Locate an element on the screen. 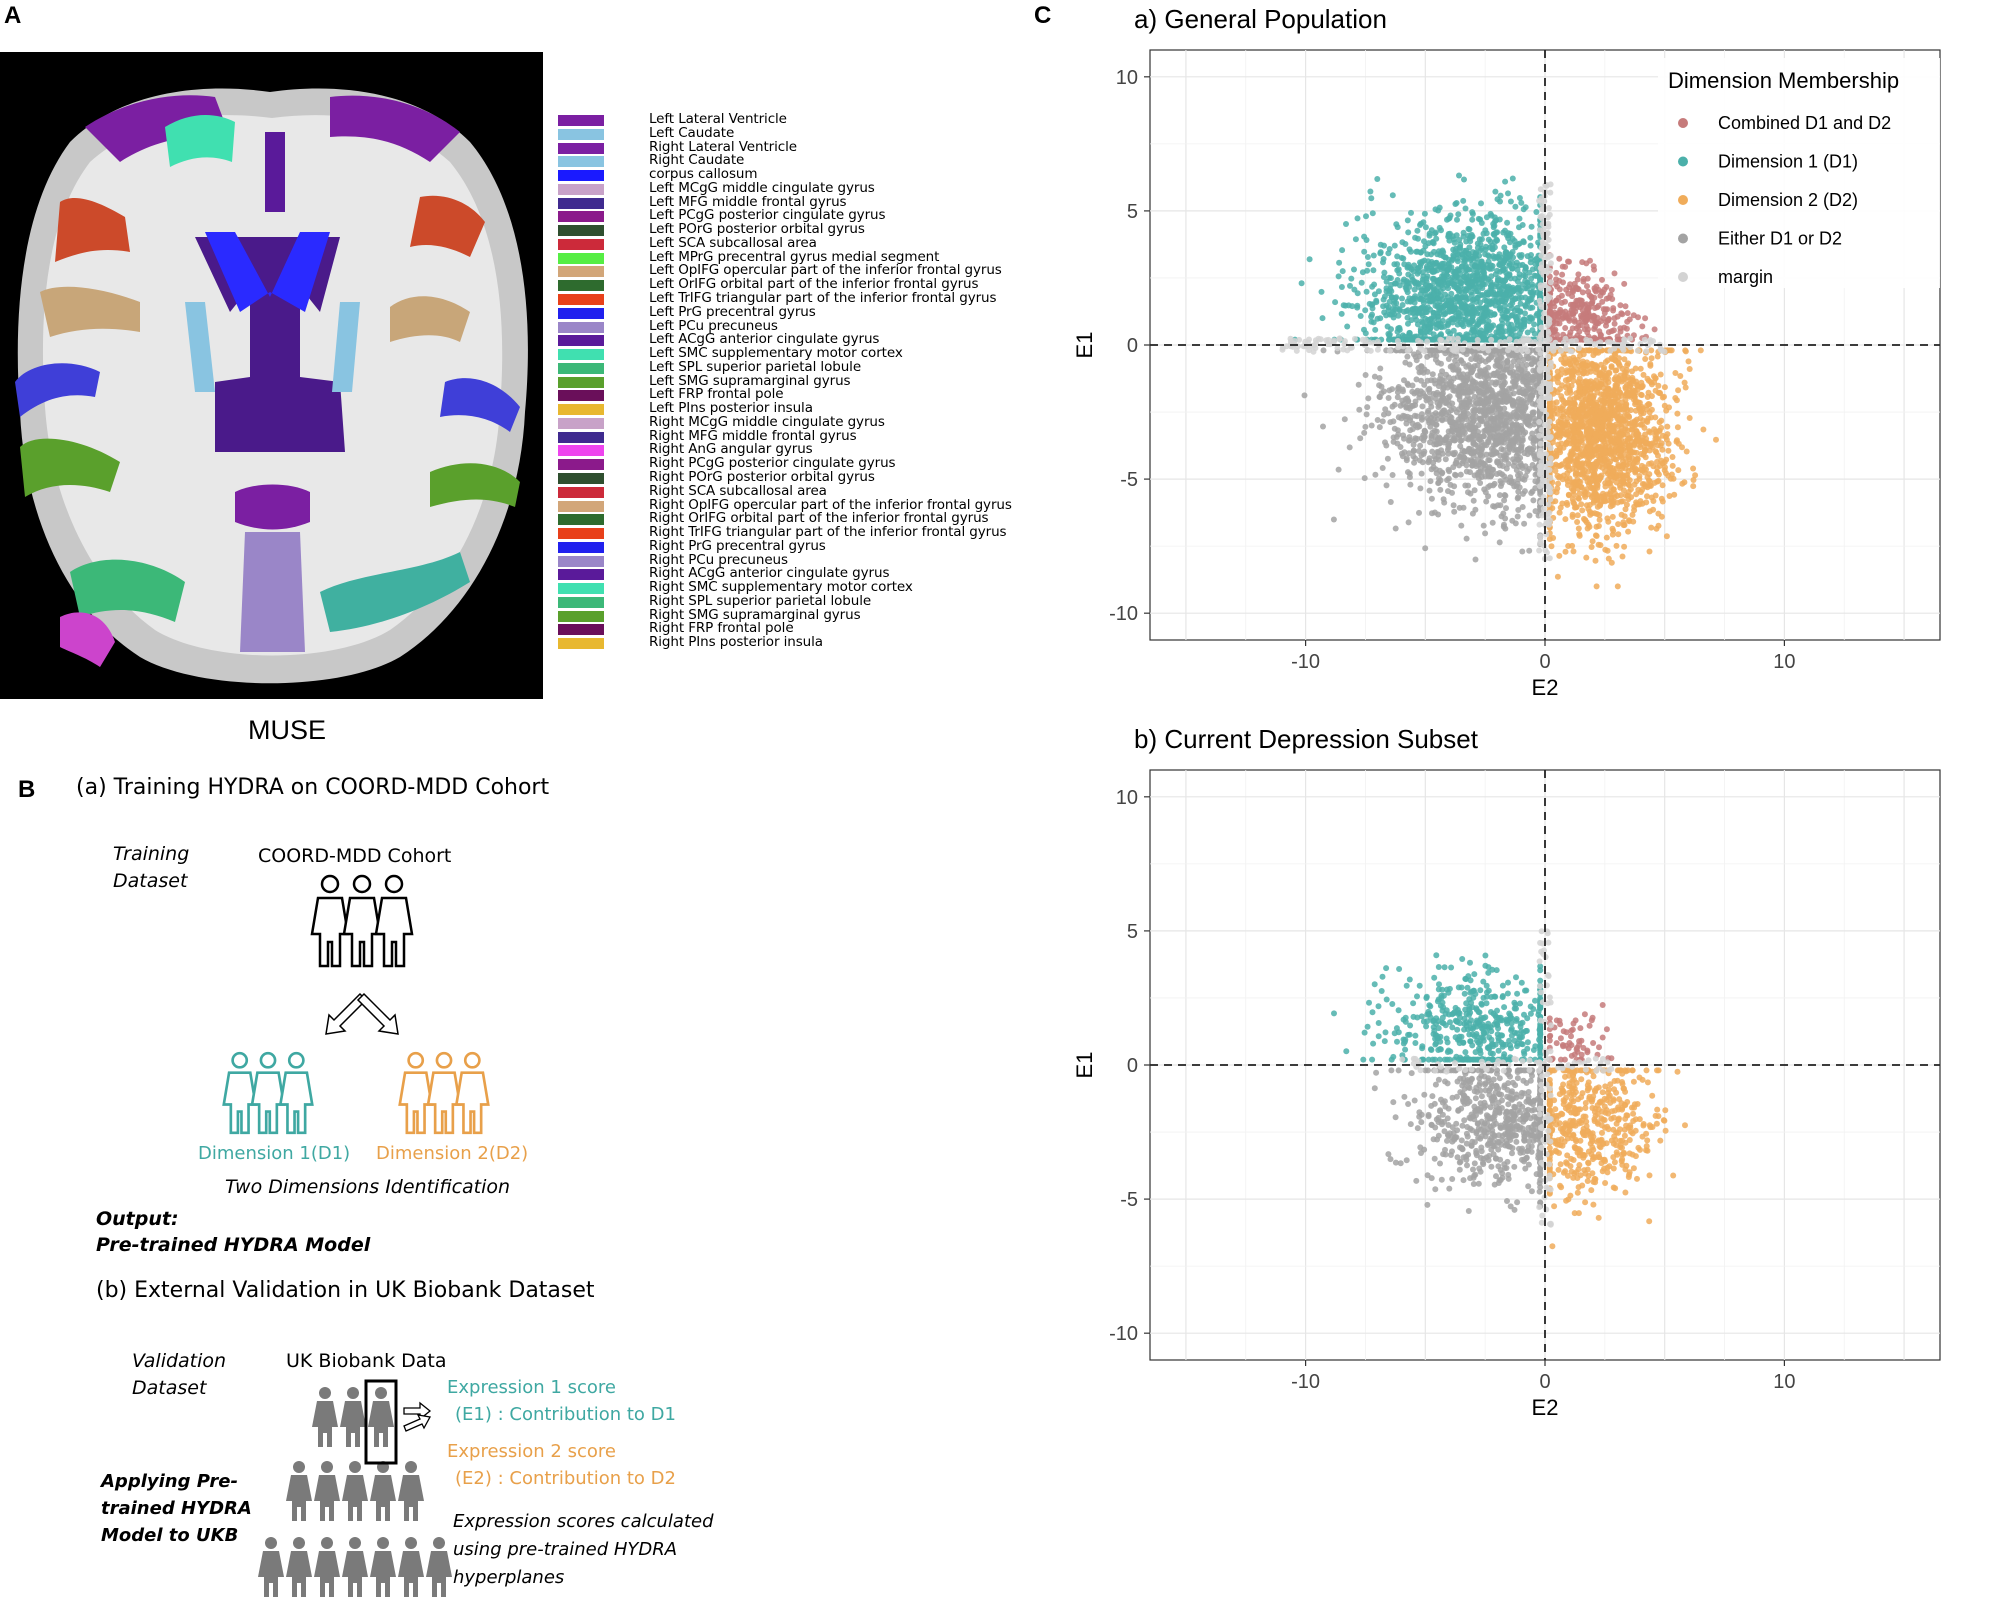  panel-label-a: A is located at coordinates (12, 16).